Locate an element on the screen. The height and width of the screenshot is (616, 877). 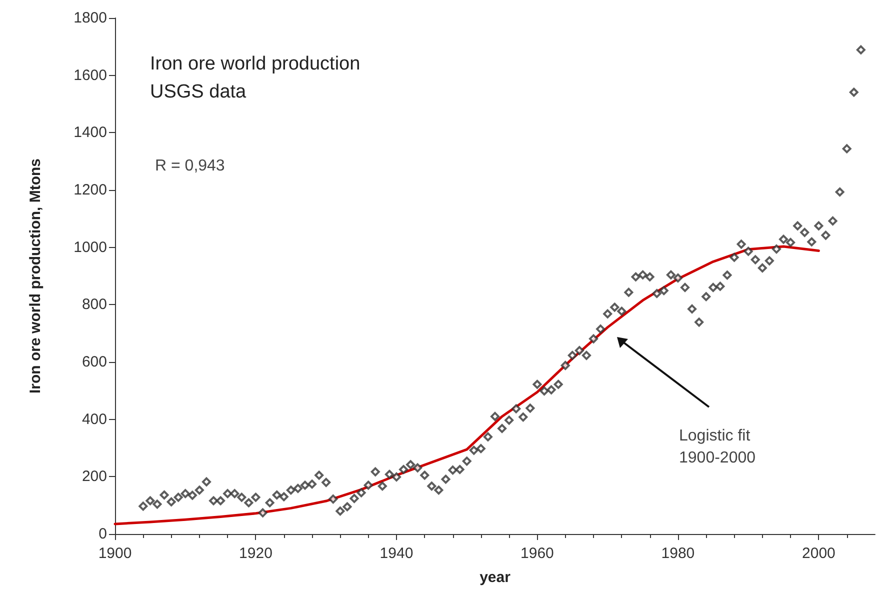
y-tick-label: 600 is located at coordinates (94, 362).